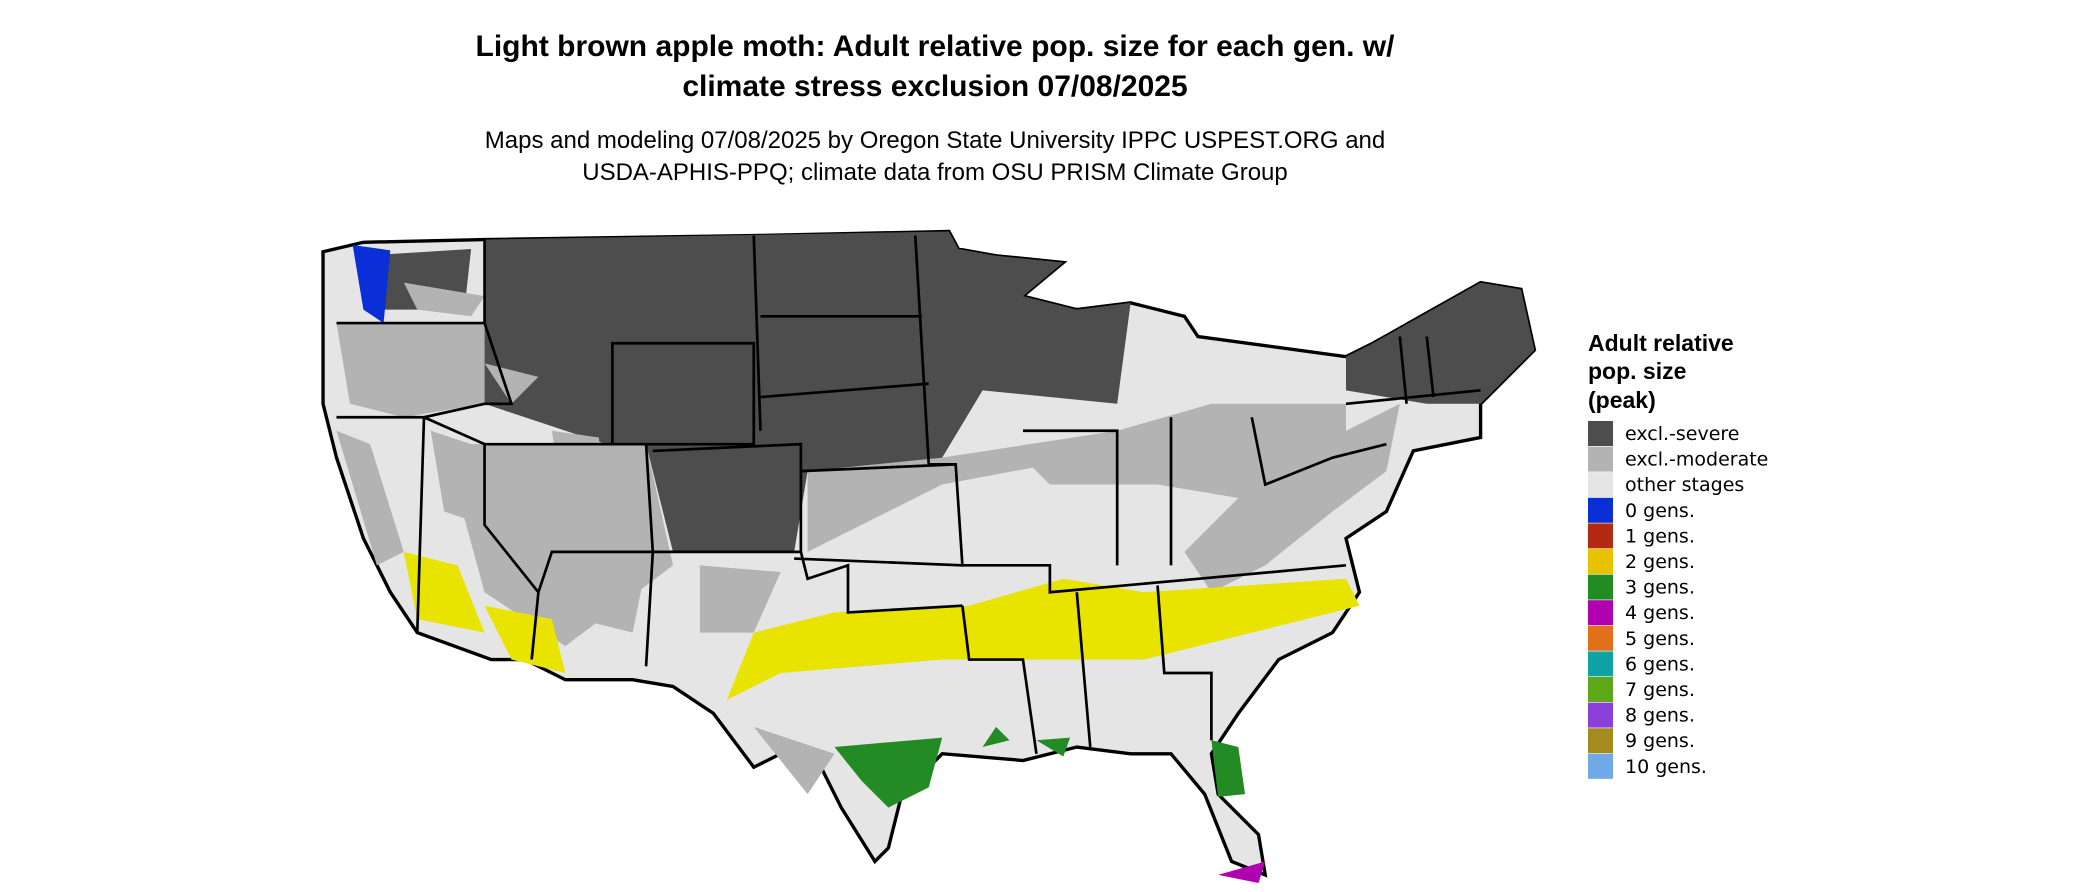 This screenshot has height=892, width=2100. Describe the element at coordinates (881, 625) in the screenshot. I see `region-2-gens` at that location.